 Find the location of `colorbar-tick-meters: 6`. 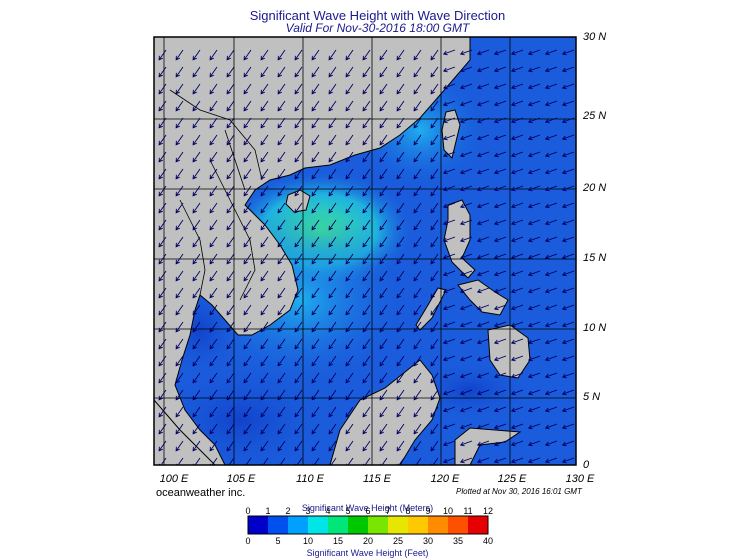

colorbar-tick-meters: 6 is located at coordinates (368, 511).